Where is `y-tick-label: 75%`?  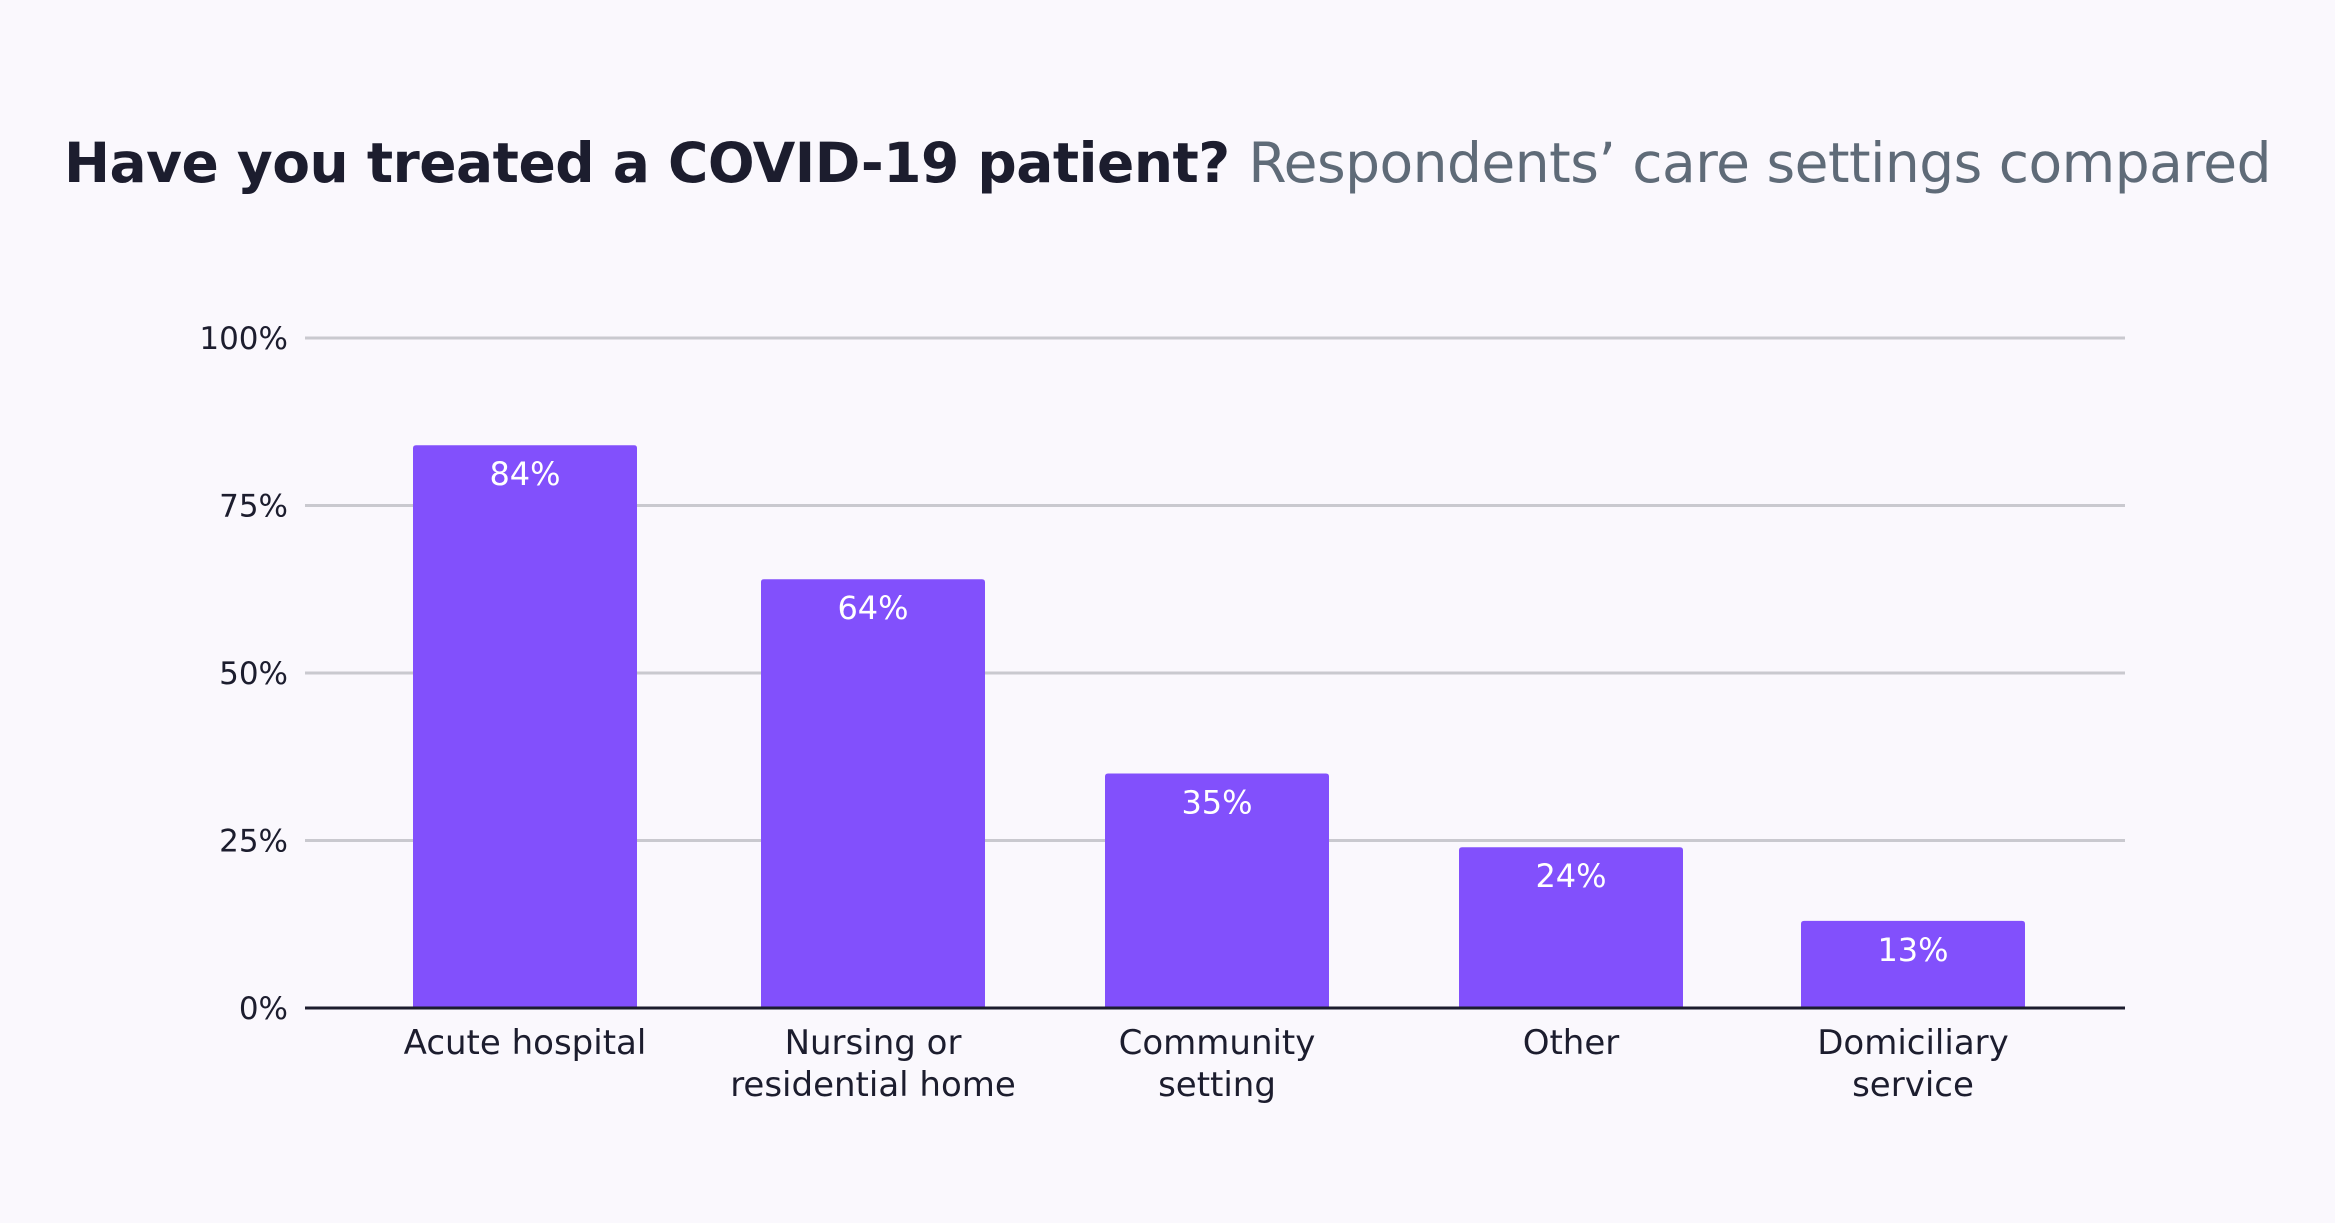 y-tick-label: 75% is located at coordinates (253, 507).